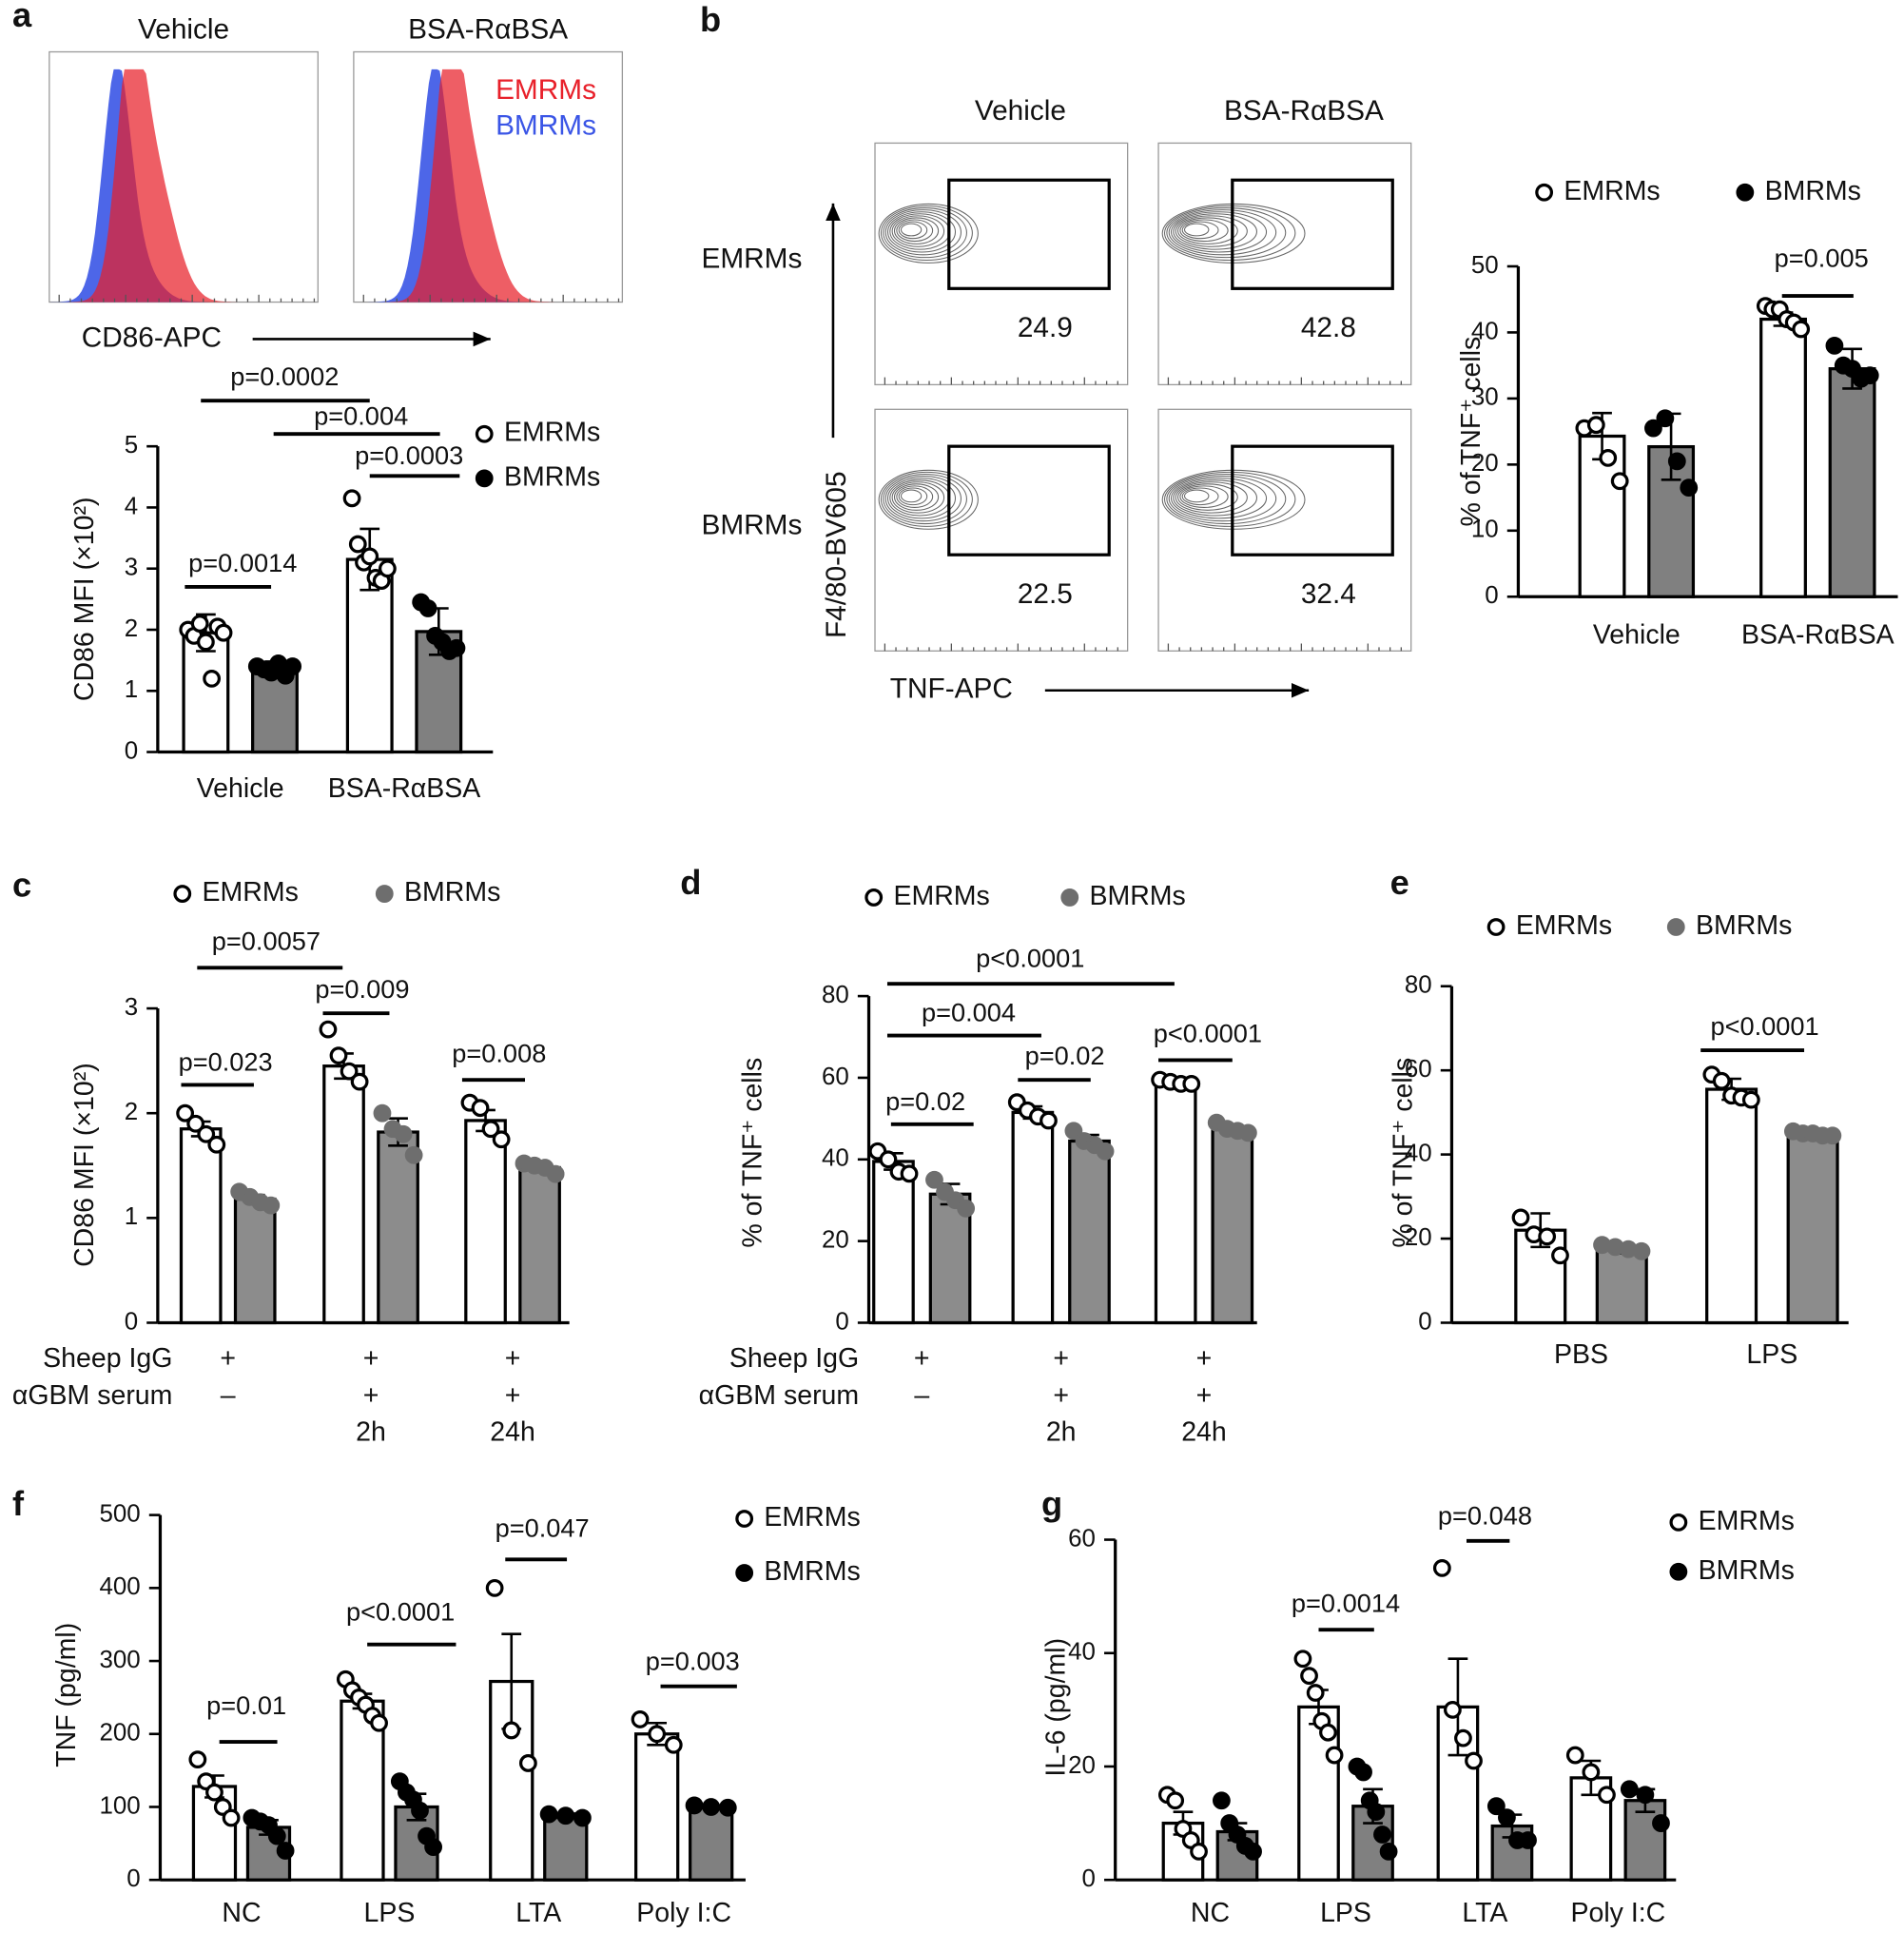 The image size is (1904, 1933). Describe the element at coordinates (1485, 266) in the screenshot. I see `y-tick-label: 50` at that location.